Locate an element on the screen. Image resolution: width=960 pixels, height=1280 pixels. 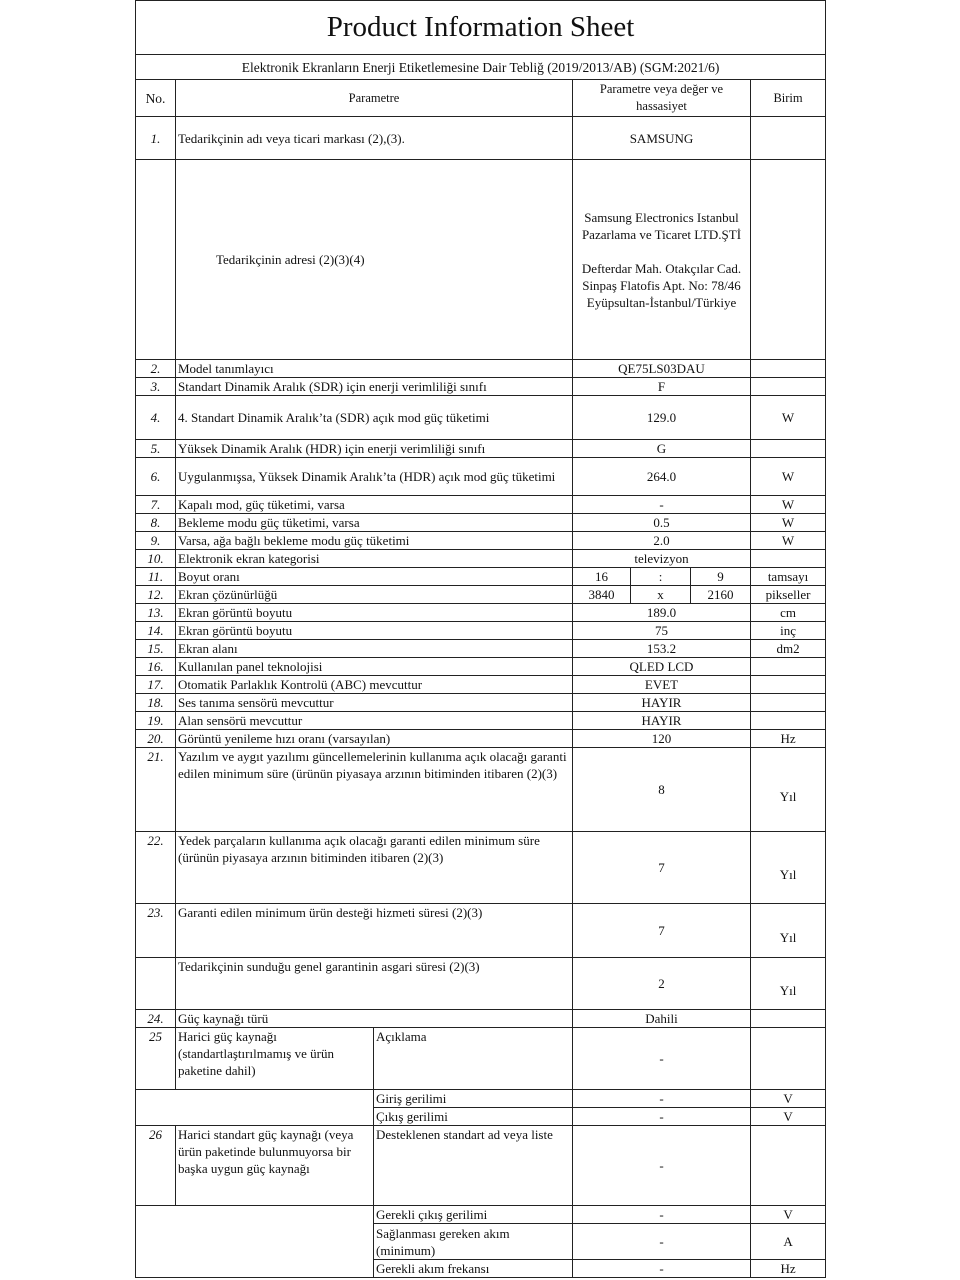
row-number: 8. is located at coordinates (155, 522).